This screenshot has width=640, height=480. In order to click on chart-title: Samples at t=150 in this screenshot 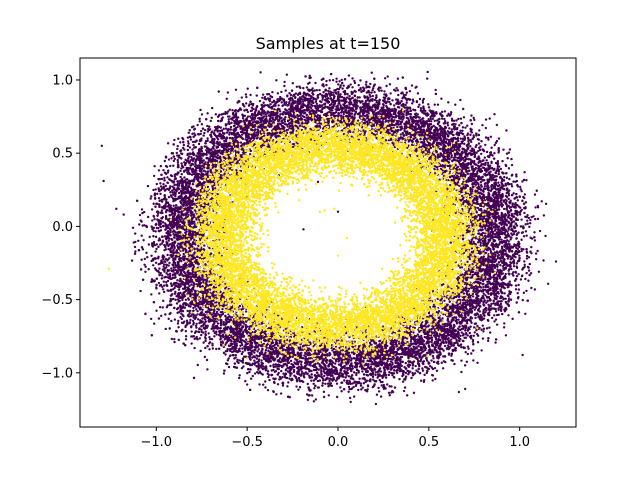, I will do `click(328, 43)`.